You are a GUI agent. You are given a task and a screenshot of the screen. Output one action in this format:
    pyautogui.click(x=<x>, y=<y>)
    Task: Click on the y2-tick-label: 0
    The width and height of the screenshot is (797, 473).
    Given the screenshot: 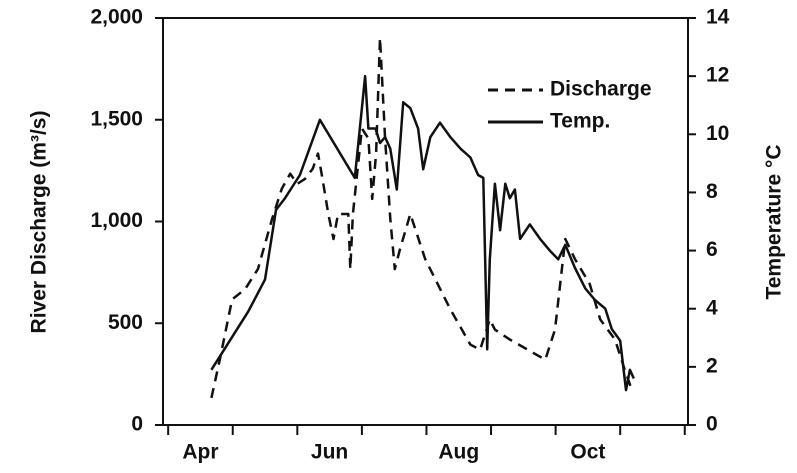 What is the action you would take?
    pyautogui.click(x=712, y=424)
    